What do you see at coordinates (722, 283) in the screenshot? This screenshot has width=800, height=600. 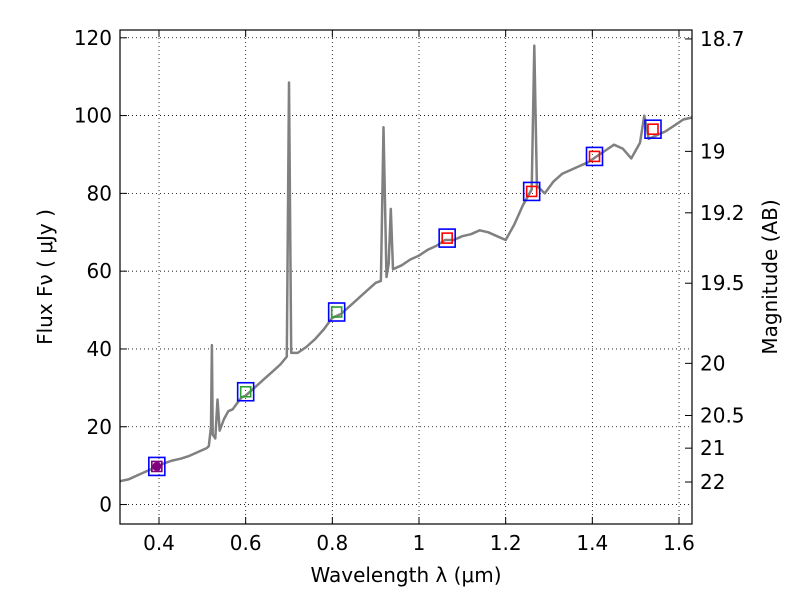 I see `magnitude-tick-label: 19.5` at bounding box center [722, 283].